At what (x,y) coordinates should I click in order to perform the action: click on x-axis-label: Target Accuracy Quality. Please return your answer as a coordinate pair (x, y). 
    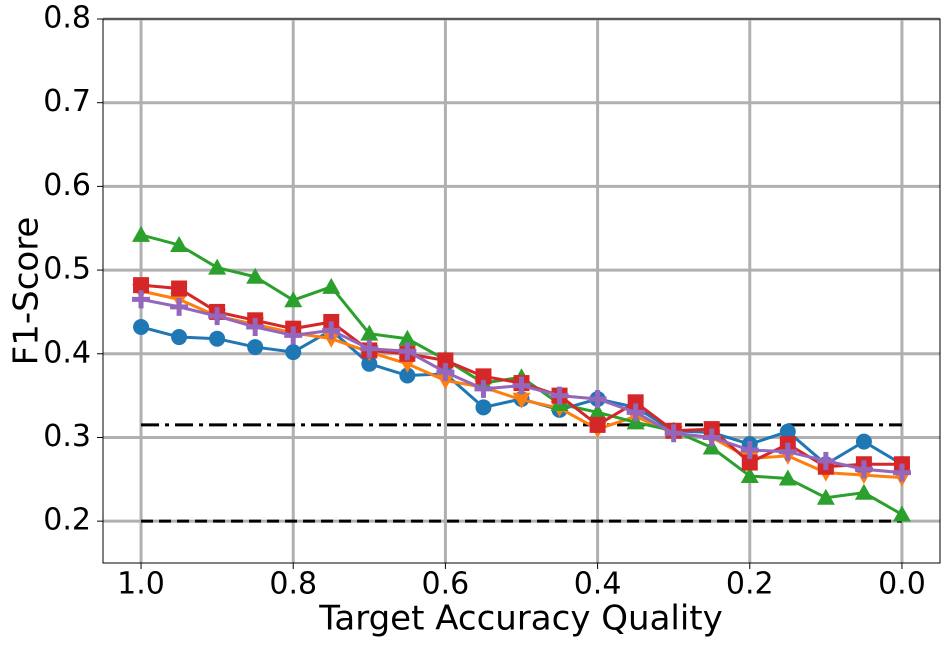
    Looking at the image, I should click on (520, 619).